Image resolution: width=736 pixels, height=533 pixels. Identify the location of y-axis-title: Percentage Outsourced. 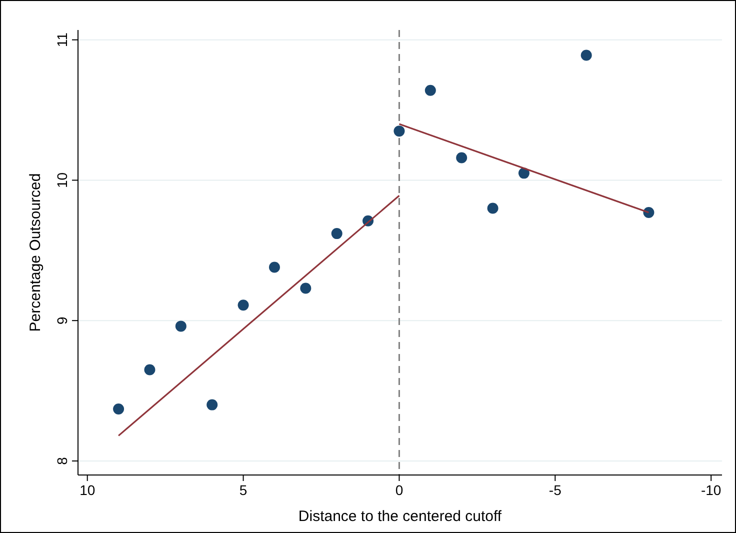
(35, 252).